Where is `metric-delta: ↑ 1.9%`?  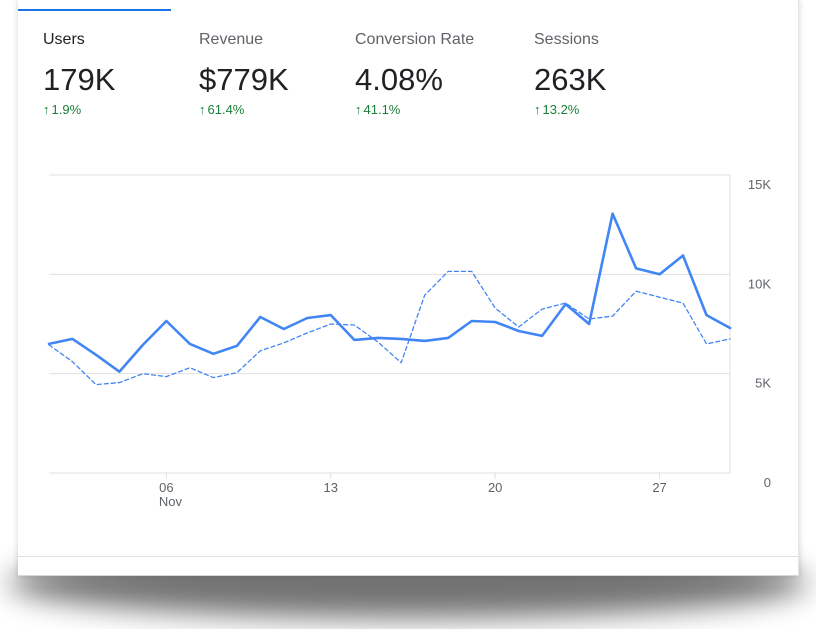
metric-delta: ↑ 1.9% is located at coordinates (79, 110).